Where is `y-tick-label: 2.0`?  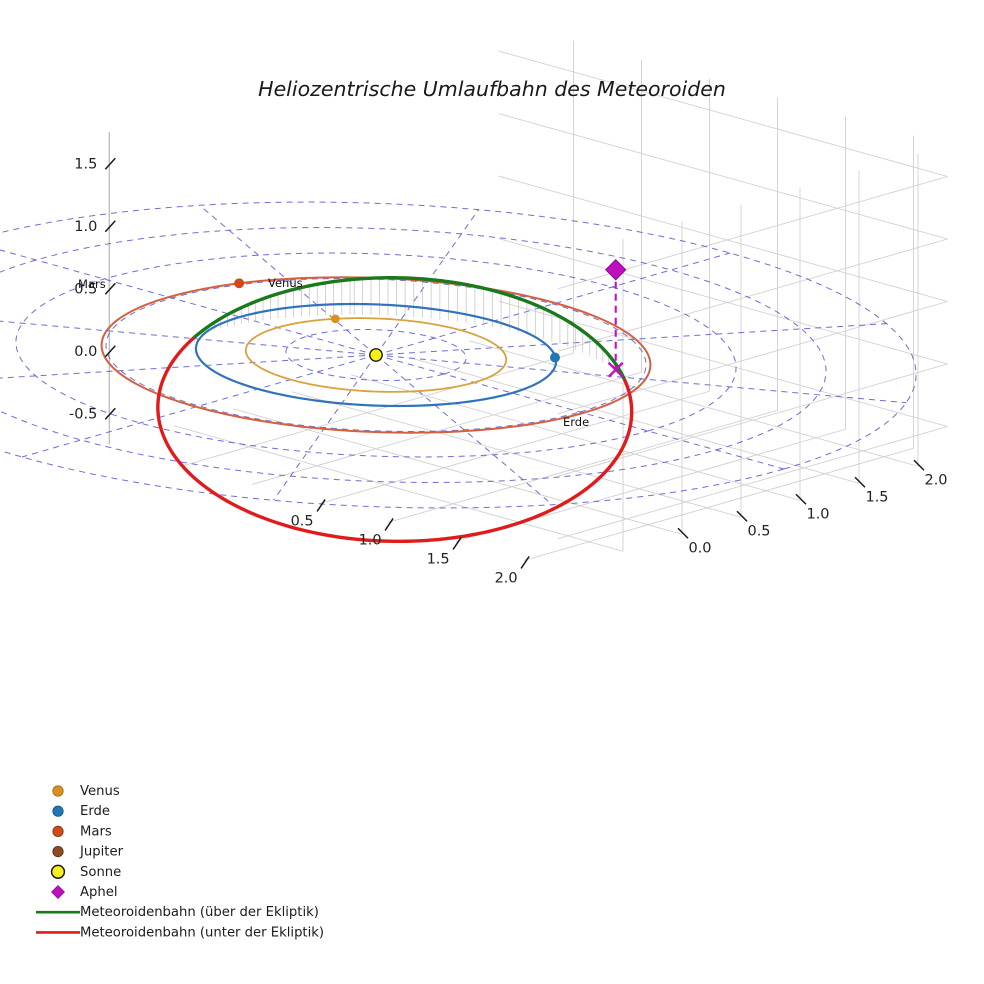 y-tick-label: 2.0 is located at coordinates (935, 480).